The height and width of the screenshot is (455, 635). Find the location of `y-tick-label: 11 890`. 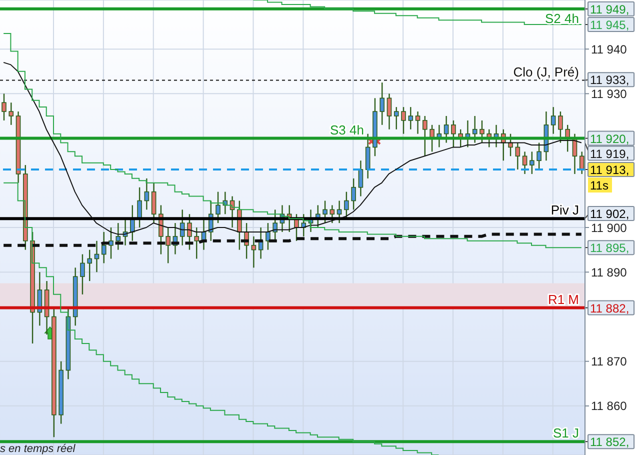

y-tick-label: 11 890 is located at coordinates (609, 272).